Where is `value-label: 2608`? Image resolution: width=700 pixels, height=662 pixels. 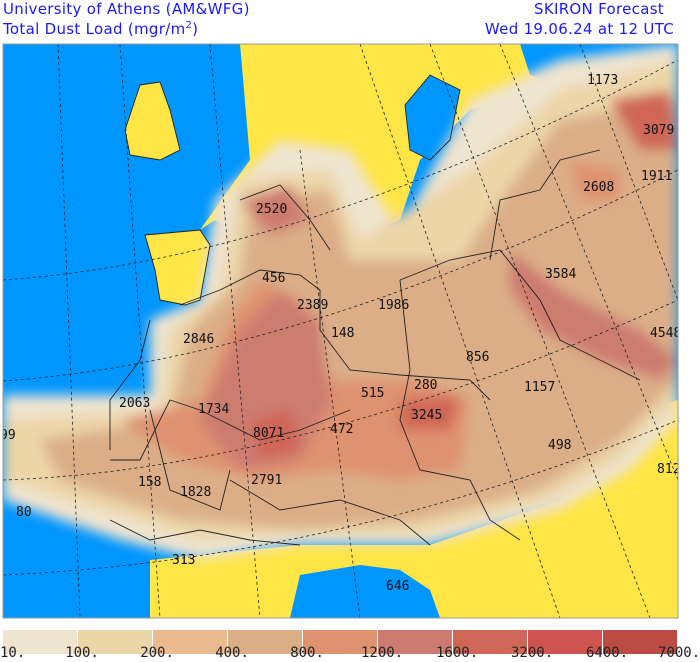
value-label: 2608 is located at coordinates (598, 187).